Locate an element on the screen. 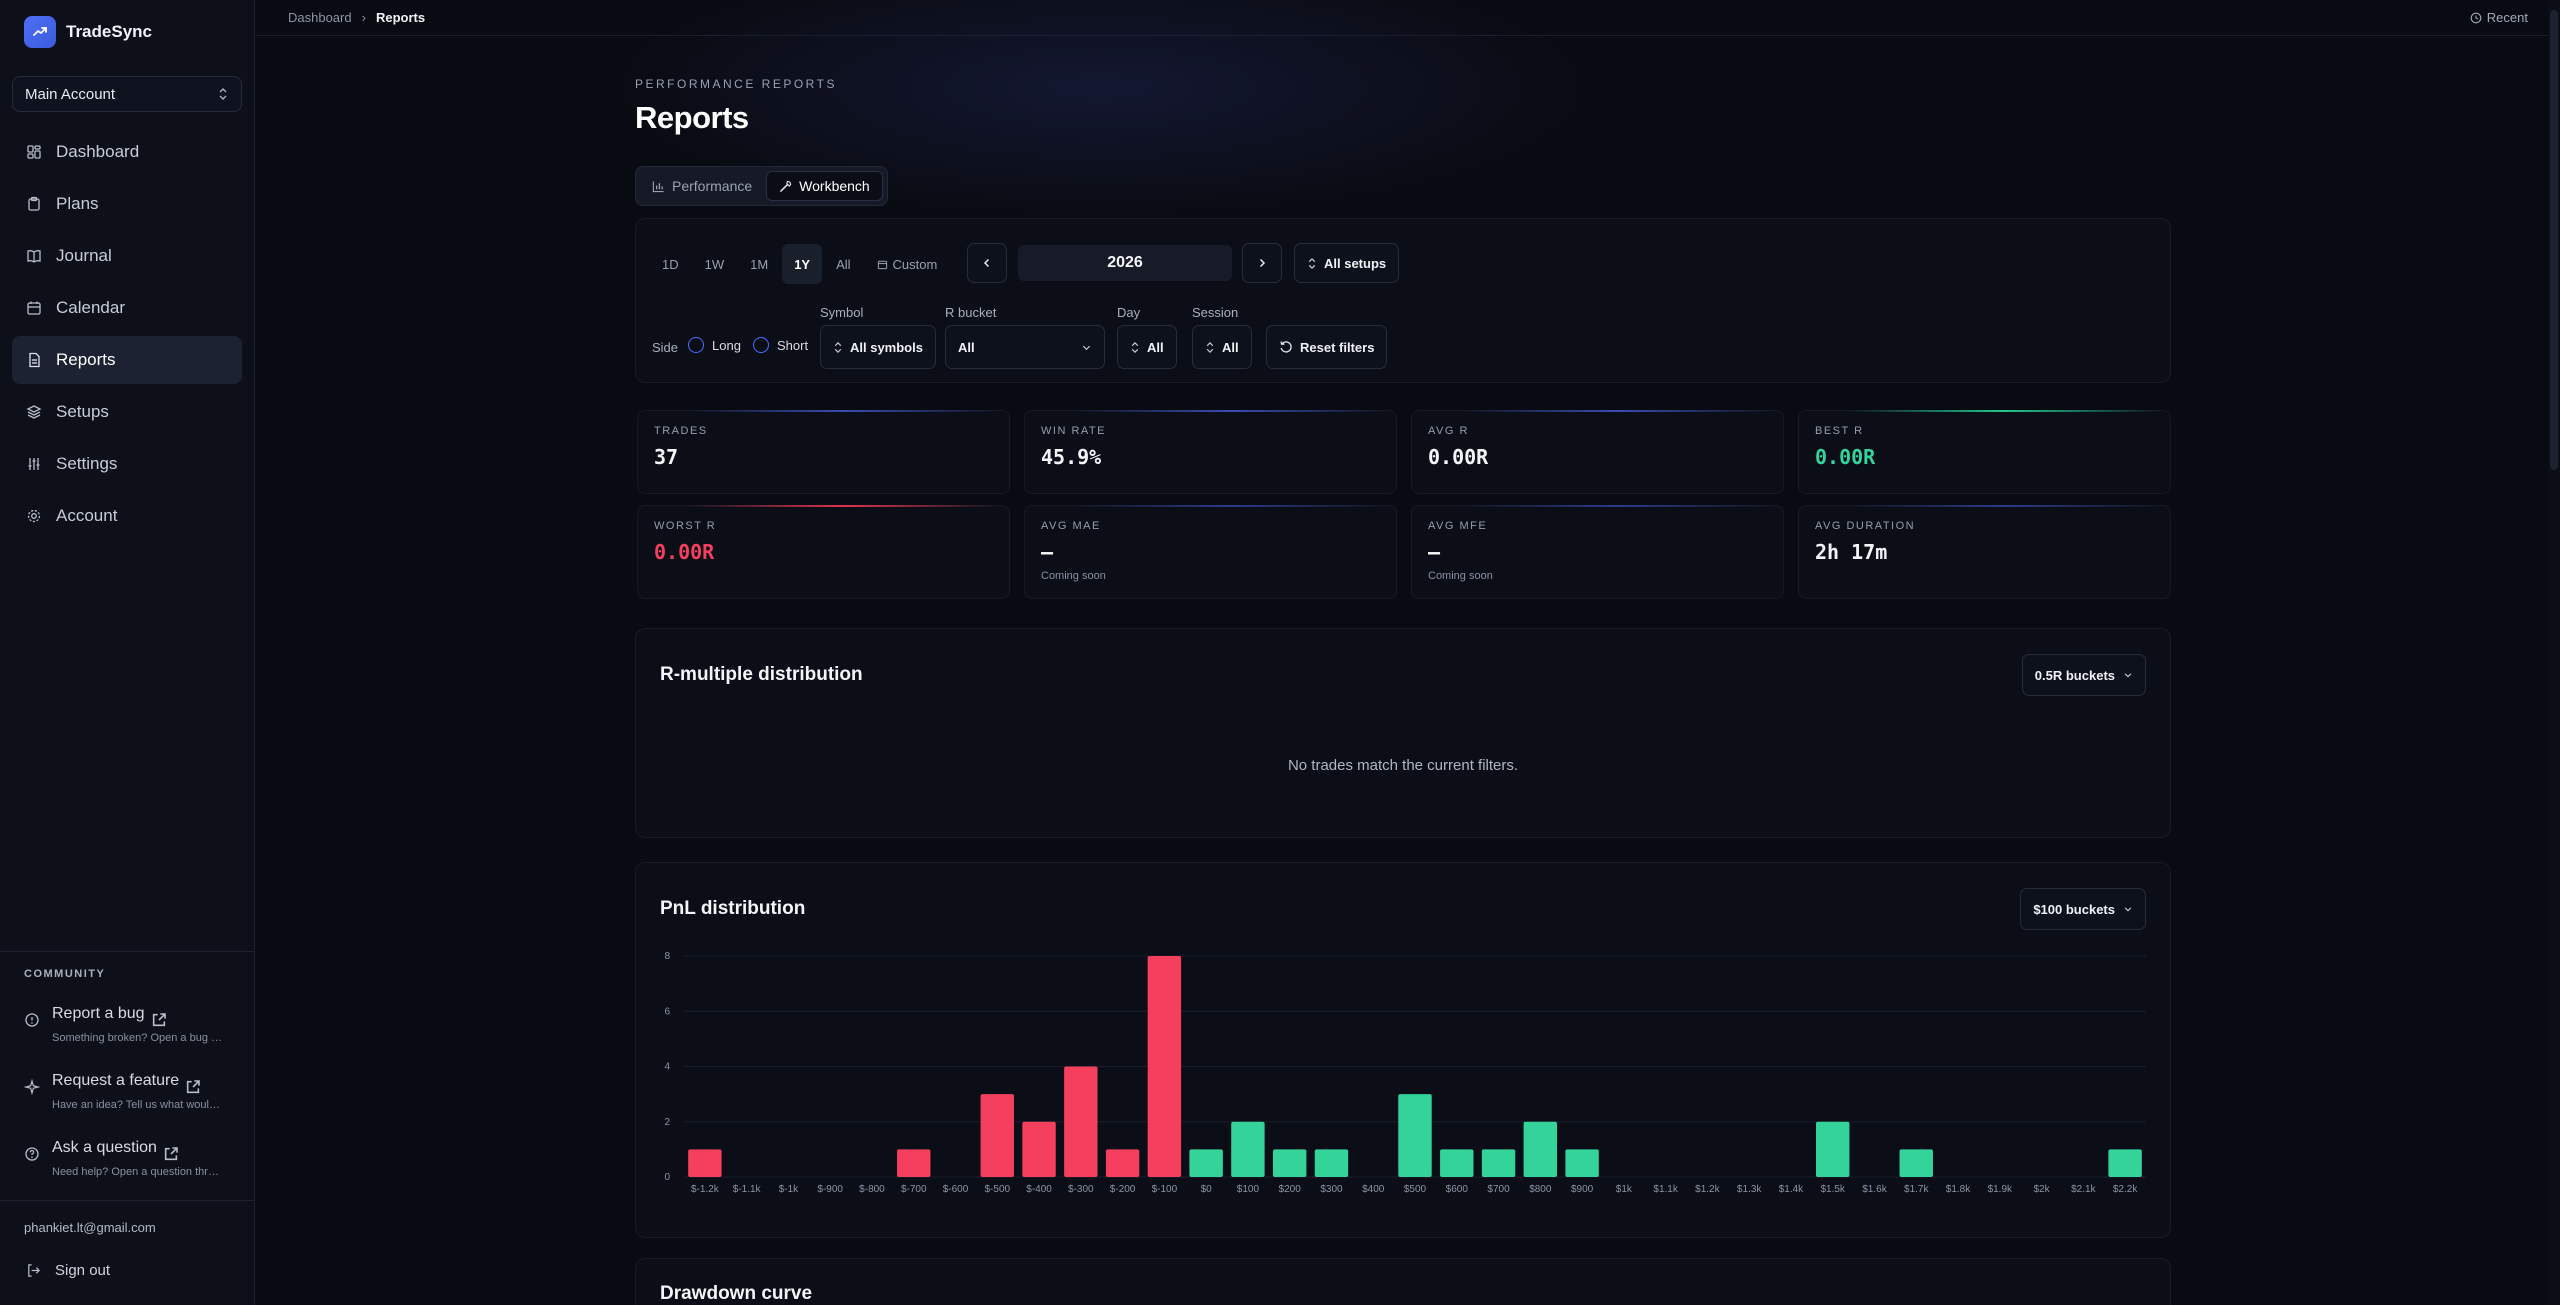 This screenshot has width=2560, height=1305. topbar: Dashboard › Reports Recent is located at coordinates (1402, 18).